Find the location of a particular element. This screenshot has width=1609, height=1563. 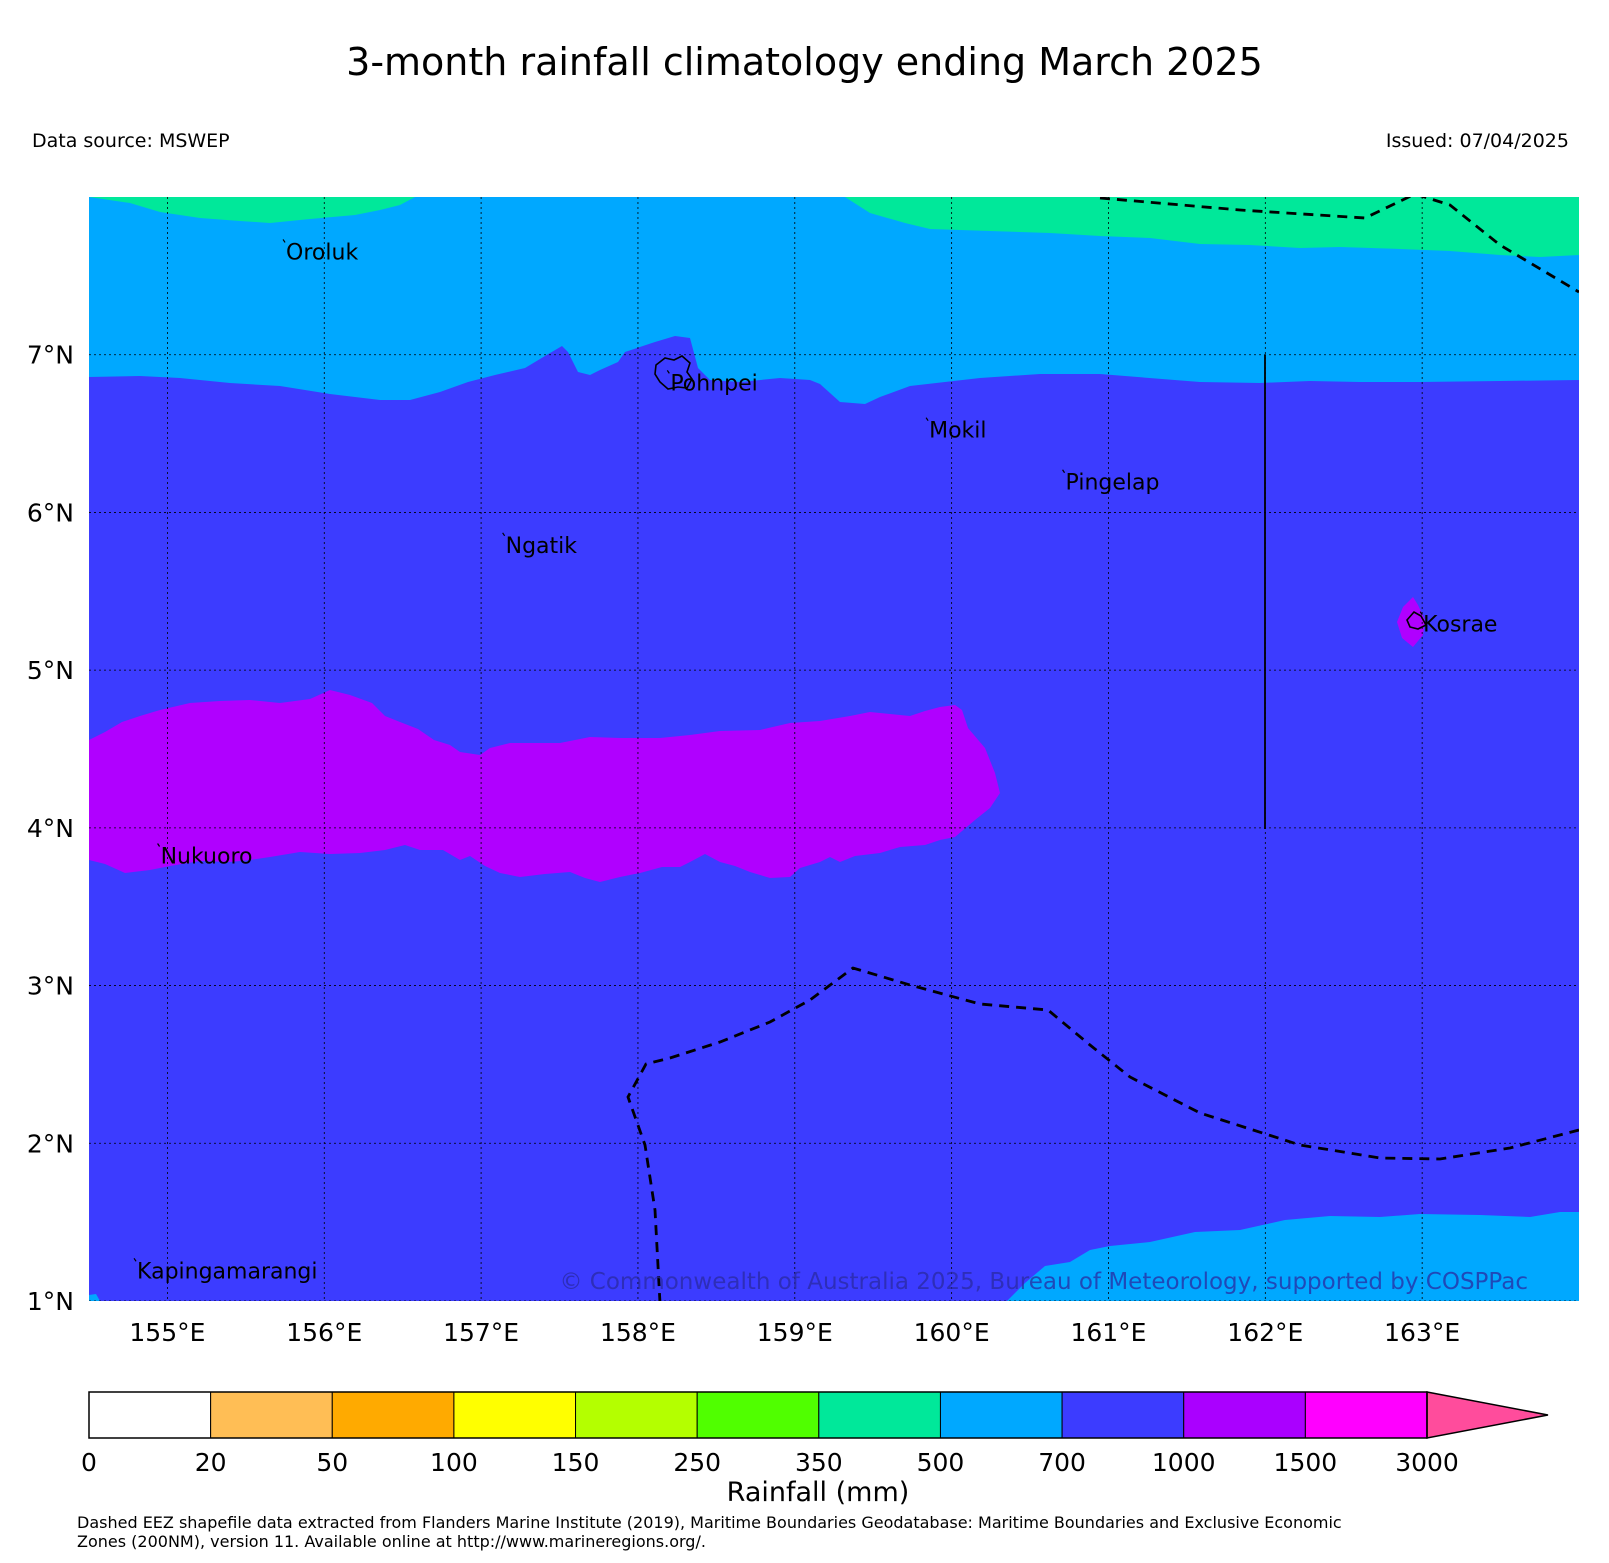

colorbar-tick-label: 500 is located at coordinates (941, 1462).